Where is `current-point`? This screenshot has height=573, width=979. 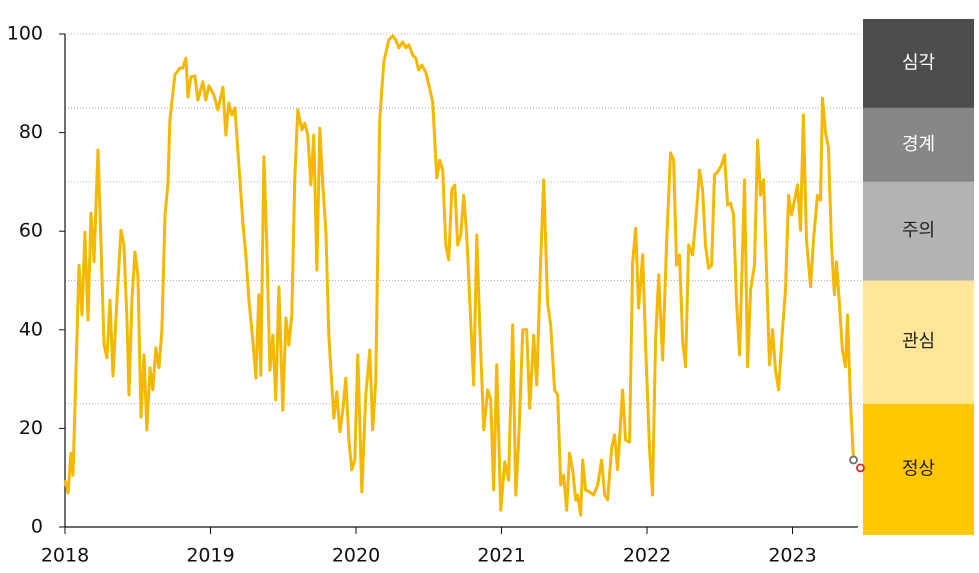 current-point is located at coordinates (860, 468).